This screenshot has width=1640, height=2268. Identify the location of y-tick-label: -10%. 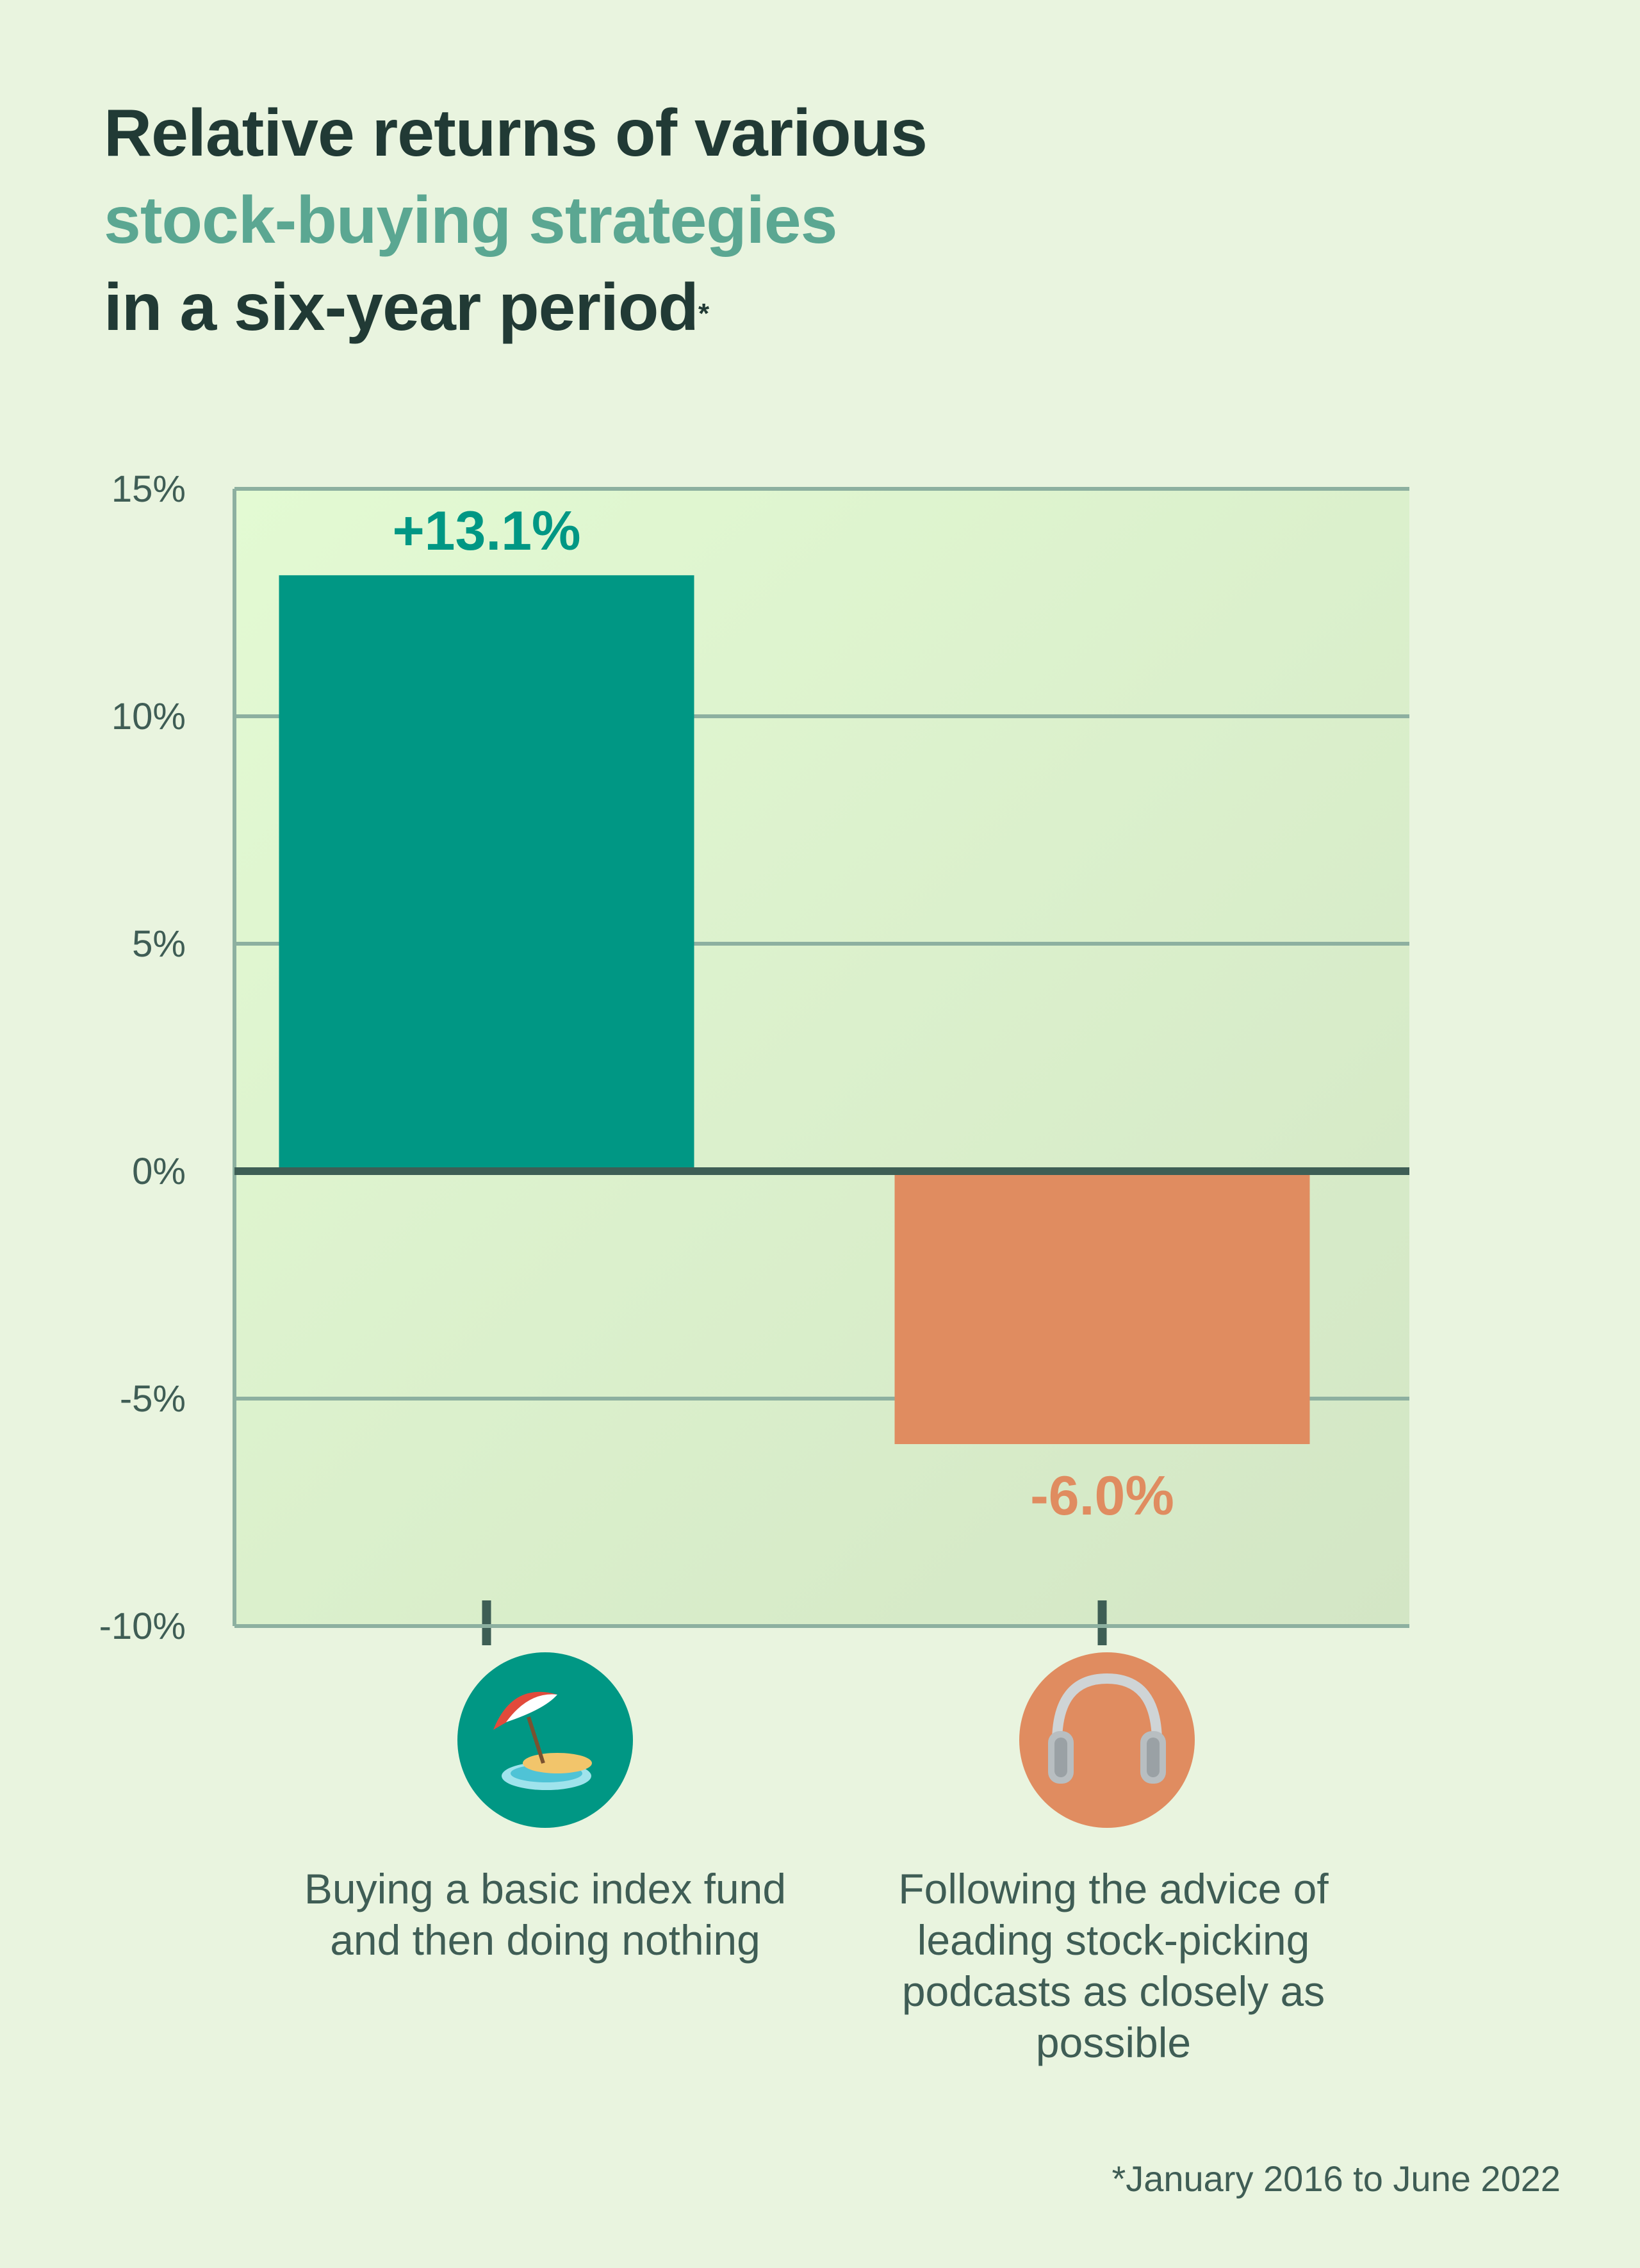
(142, 1626).